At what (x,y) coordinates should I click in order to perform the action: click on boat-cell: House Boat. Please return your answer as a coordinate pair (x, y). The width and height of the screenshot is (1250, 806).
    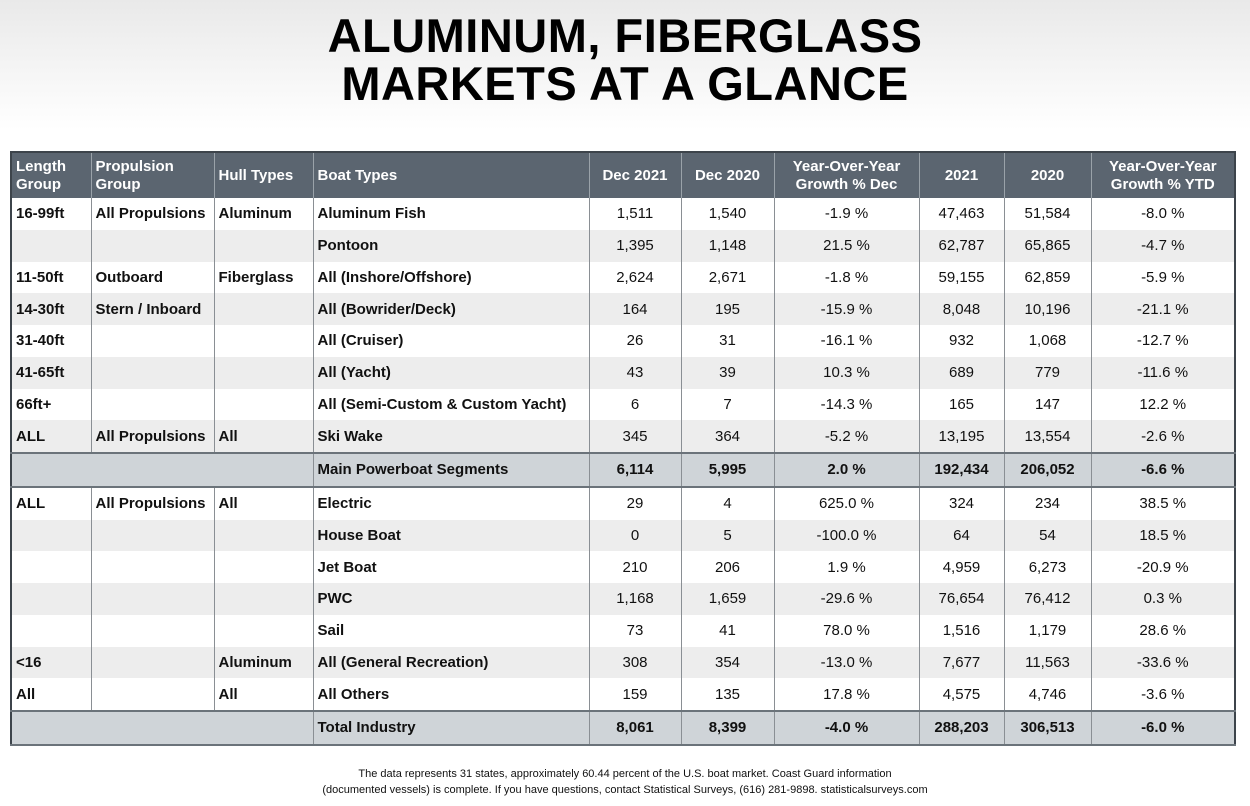
    Looking at the image, I should click on (451, 535).